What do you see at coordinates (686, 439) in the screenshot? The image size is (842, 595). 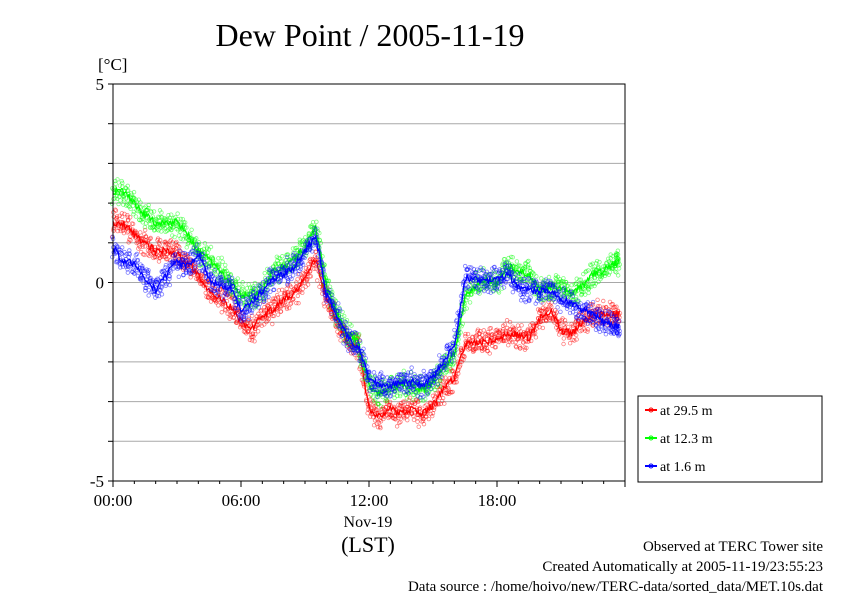 I see `legend-label: at 12.3 m` at bounding box center [686, 439].